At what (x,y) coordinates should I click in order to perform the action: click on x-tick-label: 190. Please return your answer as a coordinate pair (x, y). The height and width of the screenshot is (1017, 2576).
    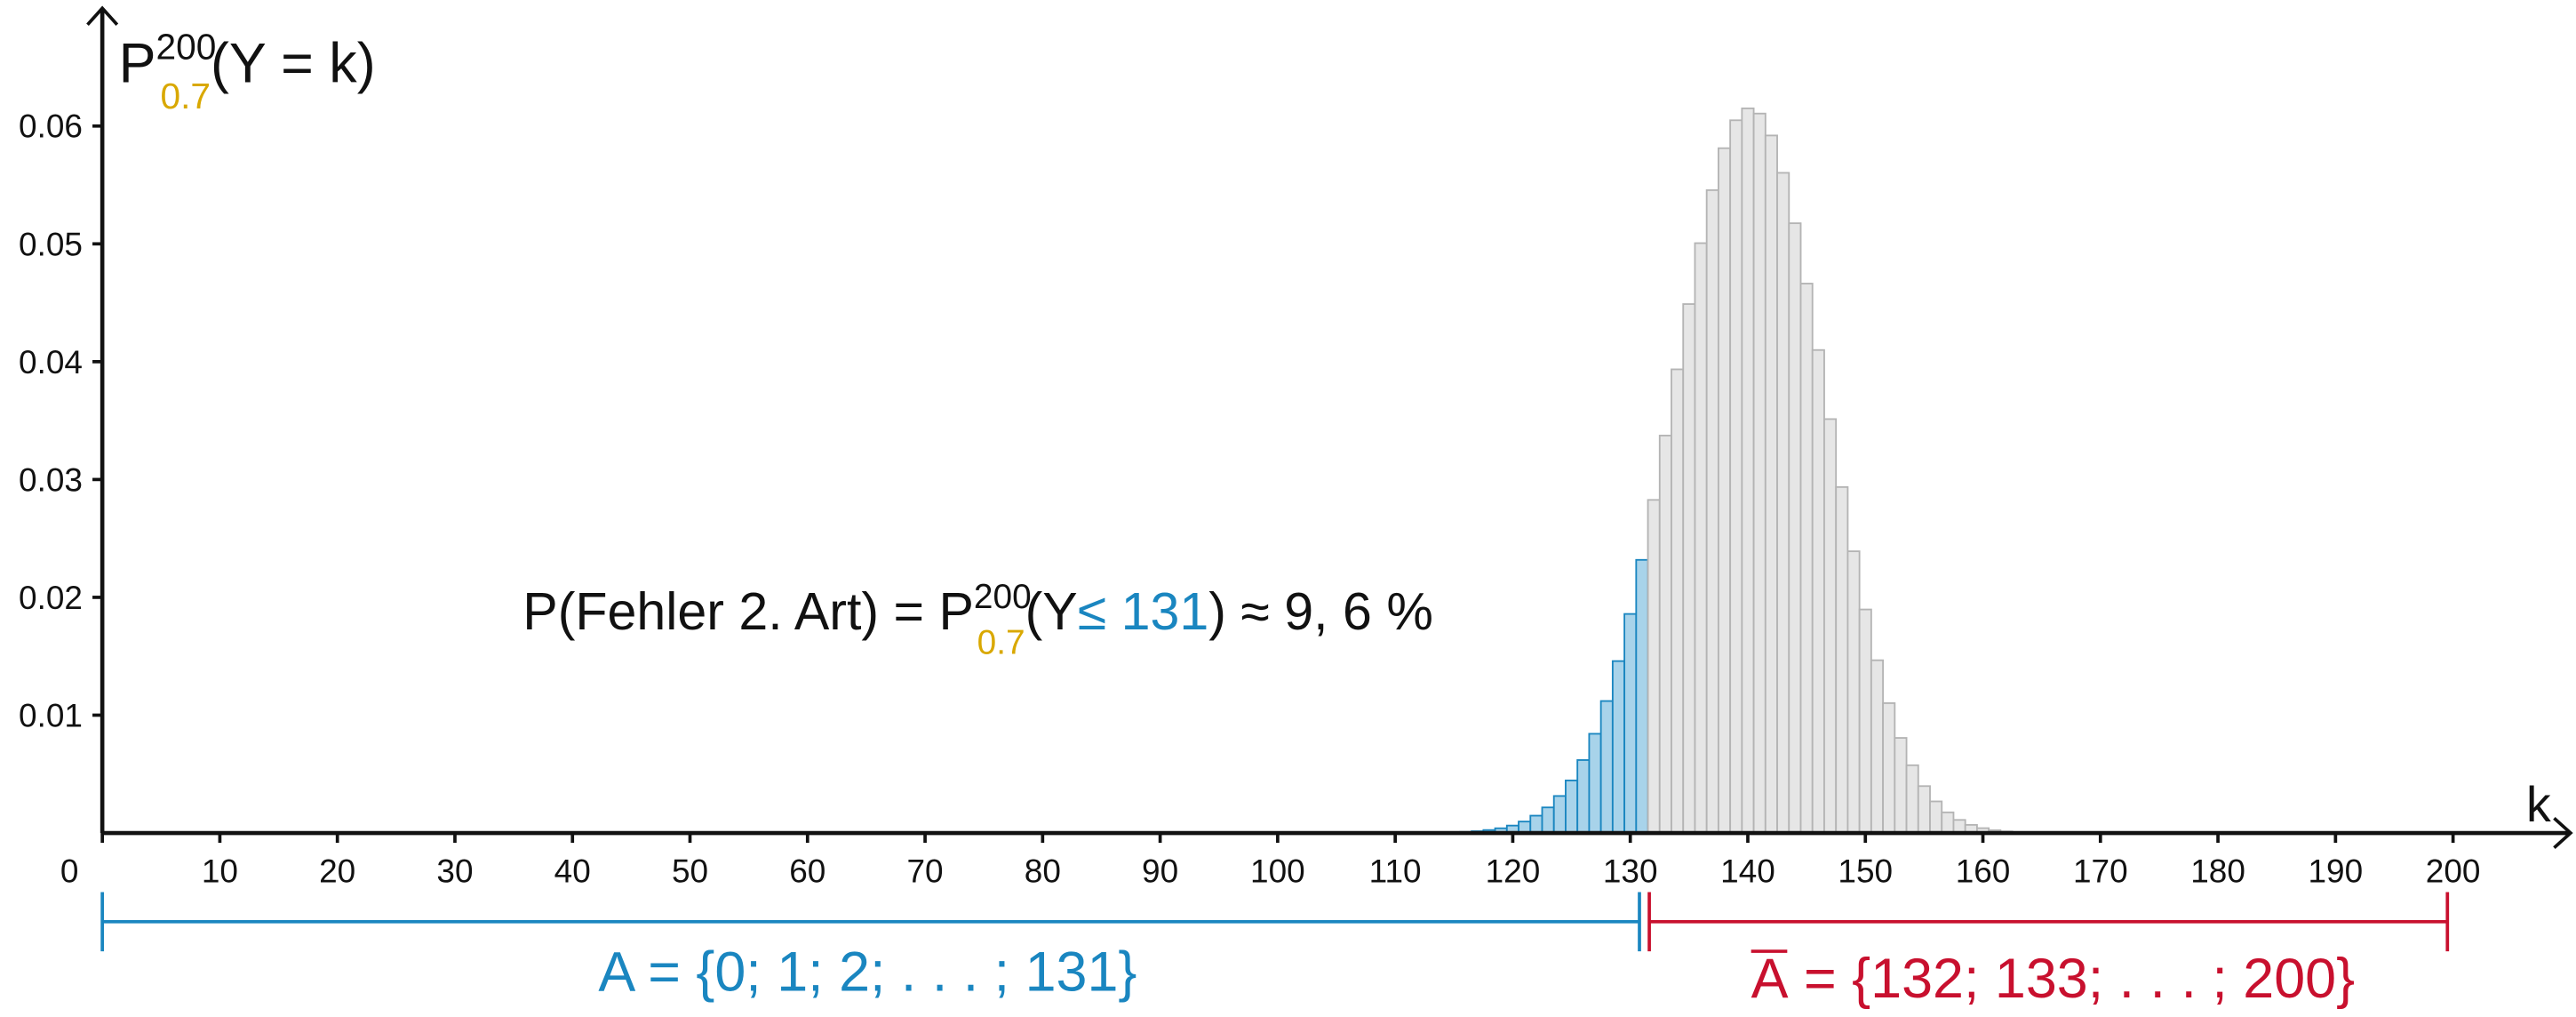
    Looking at the image, I should click on (2336, 871).